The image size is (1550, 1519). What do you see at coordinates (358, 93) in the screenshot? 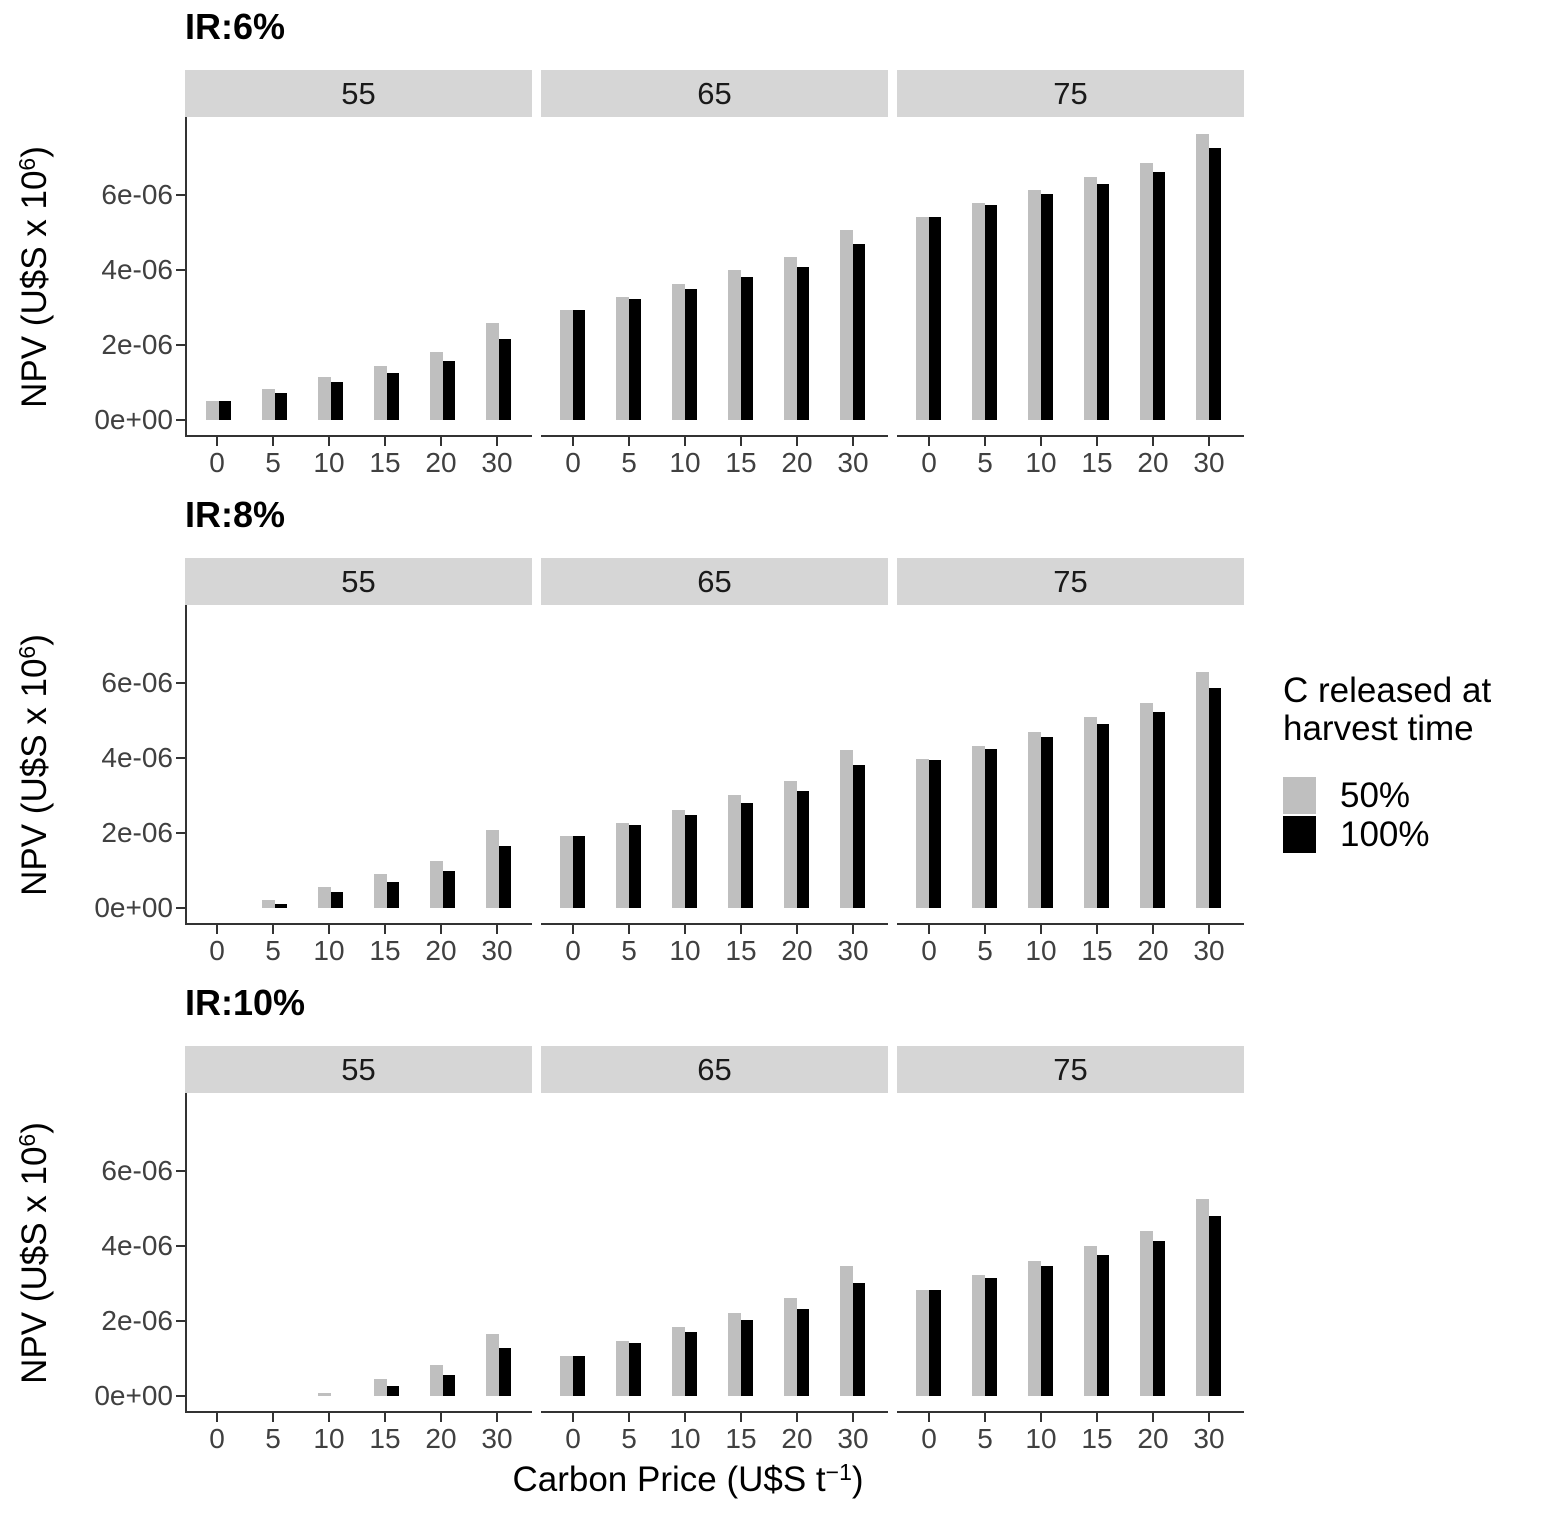
I see `facet-strip-label: 55` at bounding box center [358, 93].